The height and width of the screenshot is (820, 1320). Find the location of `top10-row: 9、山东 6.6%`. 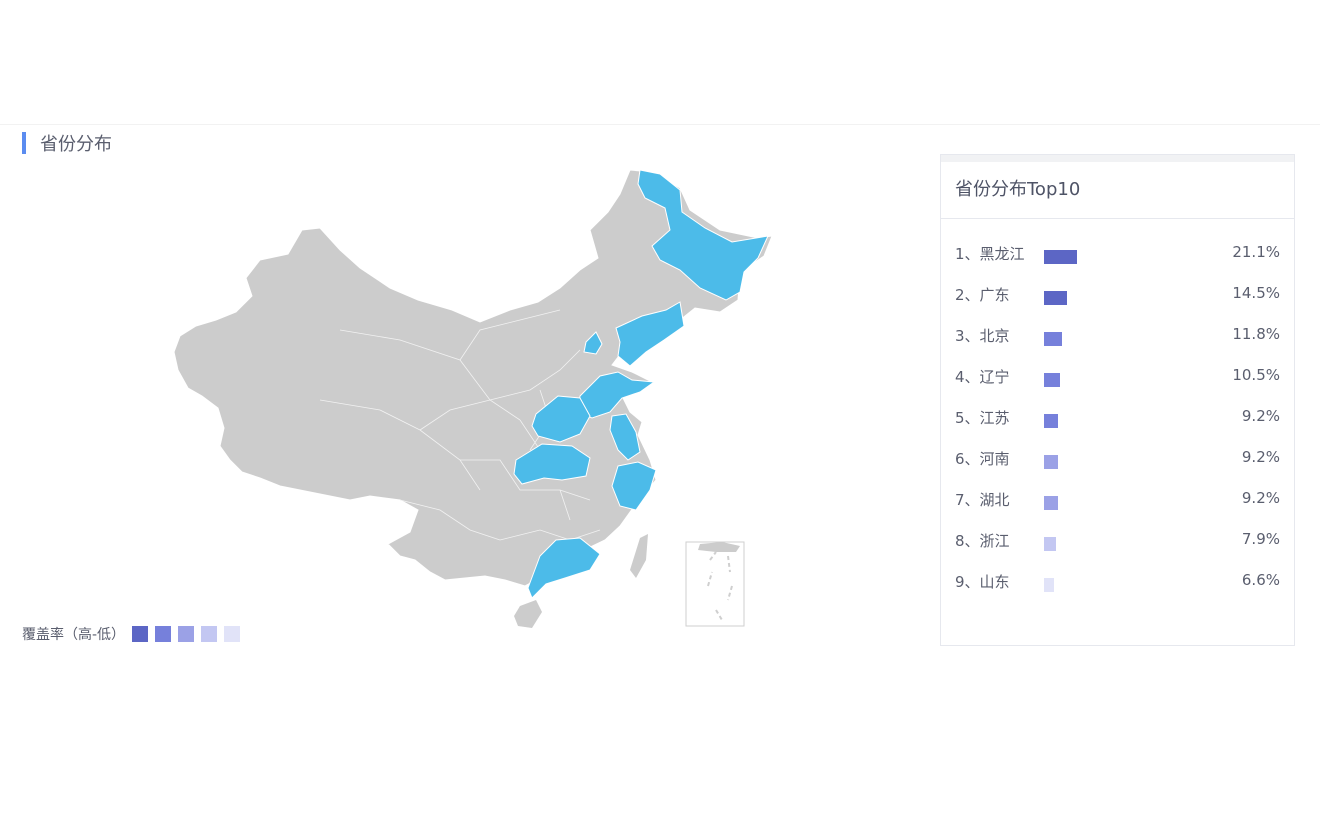

top10-row: 9、山东 6.6% is located at coordinates (1117, 583).